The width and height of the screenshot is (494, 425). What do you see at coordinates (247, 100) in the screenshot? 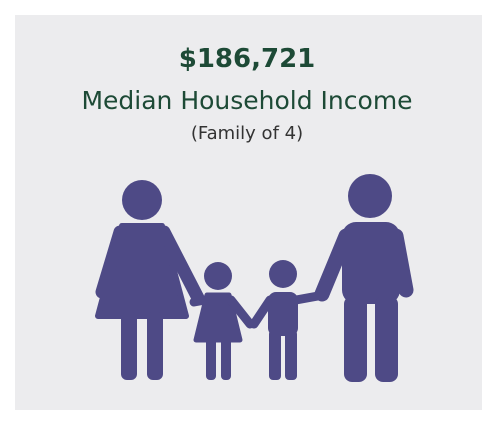
I see `income-label: Median Household Income` at bounding box center [247, 100].